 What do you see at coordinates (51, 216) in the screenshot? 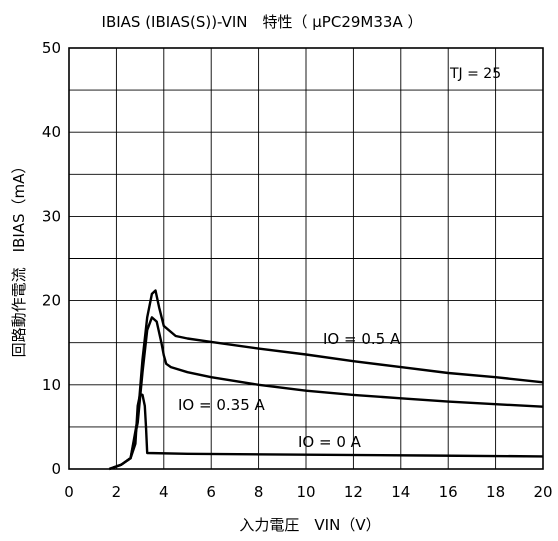
I see `y-tick-label: 30` at bounding box center [51, 216].